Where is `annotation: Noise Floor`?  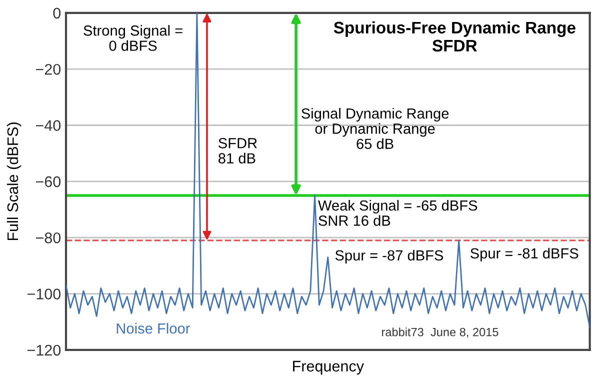
annotation: Noise Floor is located at coordinates (153, 328).